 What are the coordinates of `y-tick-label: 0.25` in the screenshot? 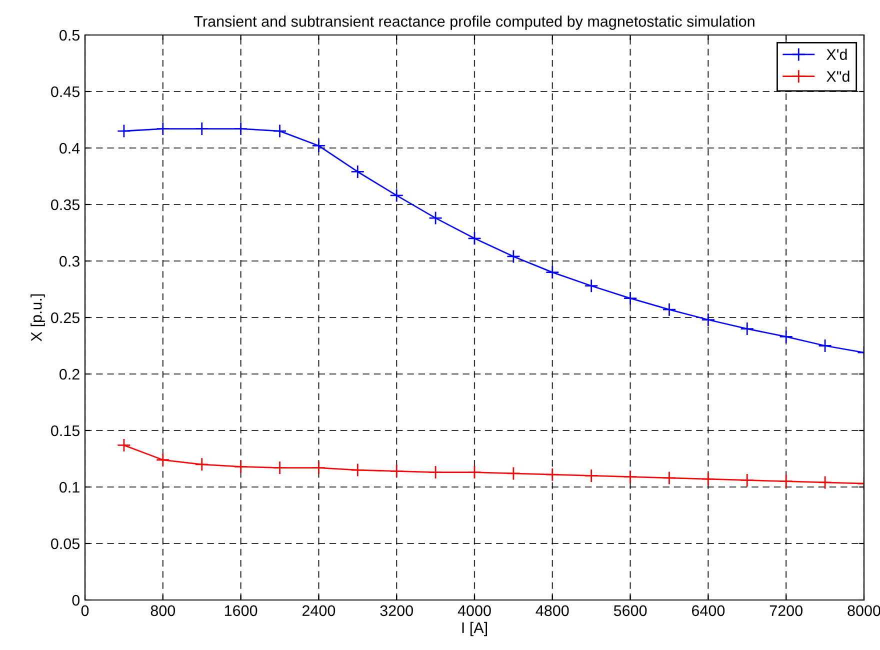 It's located at (65, 318).